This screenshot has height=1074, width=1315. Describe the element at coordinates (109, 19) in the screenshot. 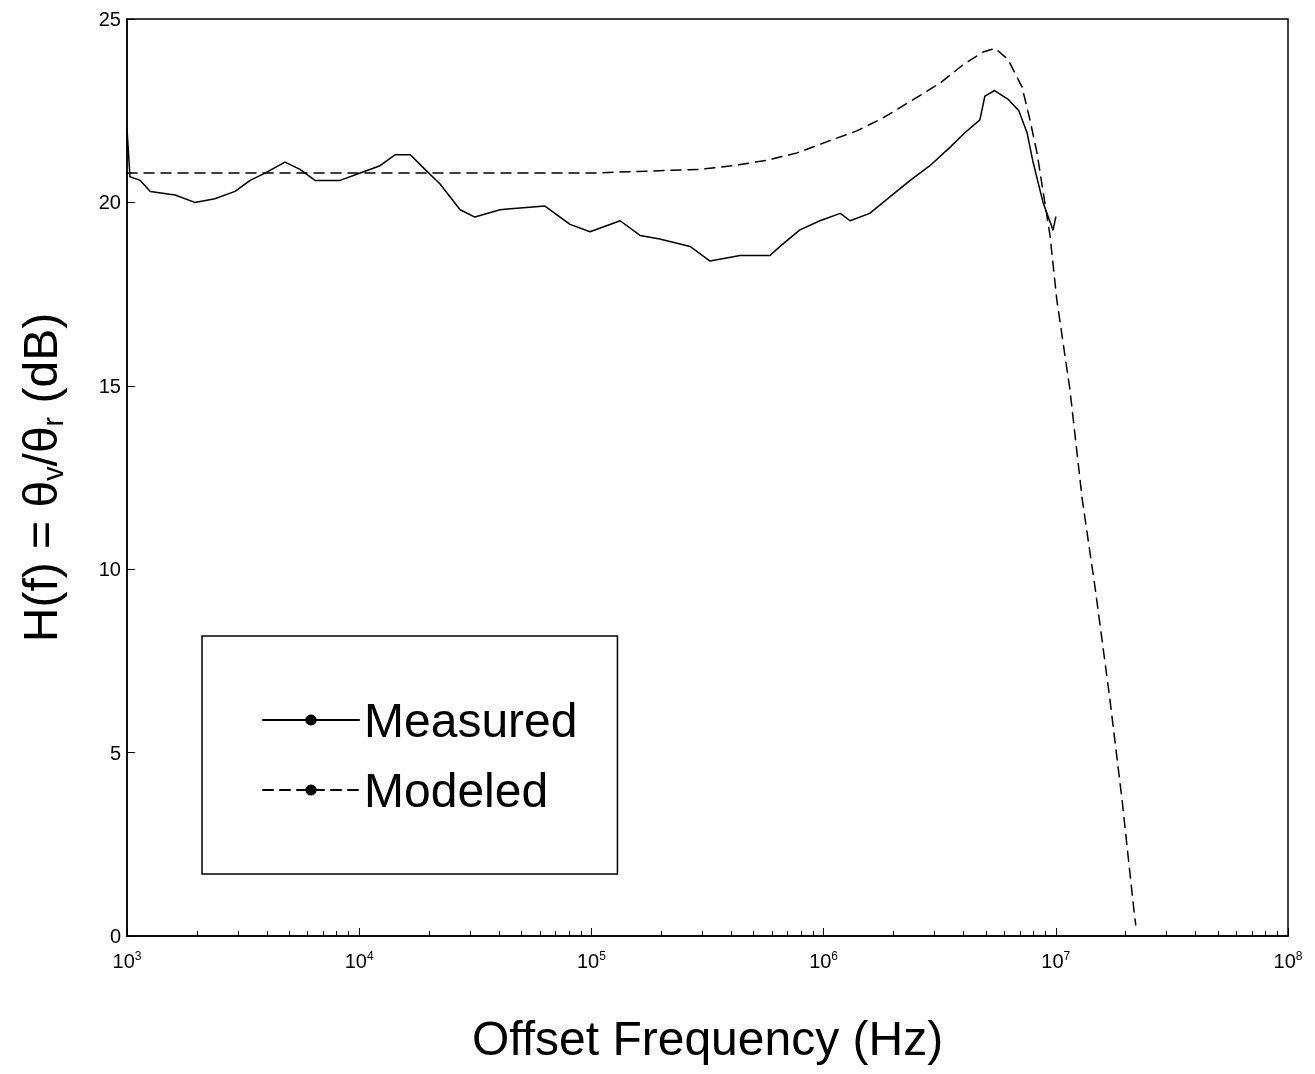

I see `y-tick-label: 25` at that location.